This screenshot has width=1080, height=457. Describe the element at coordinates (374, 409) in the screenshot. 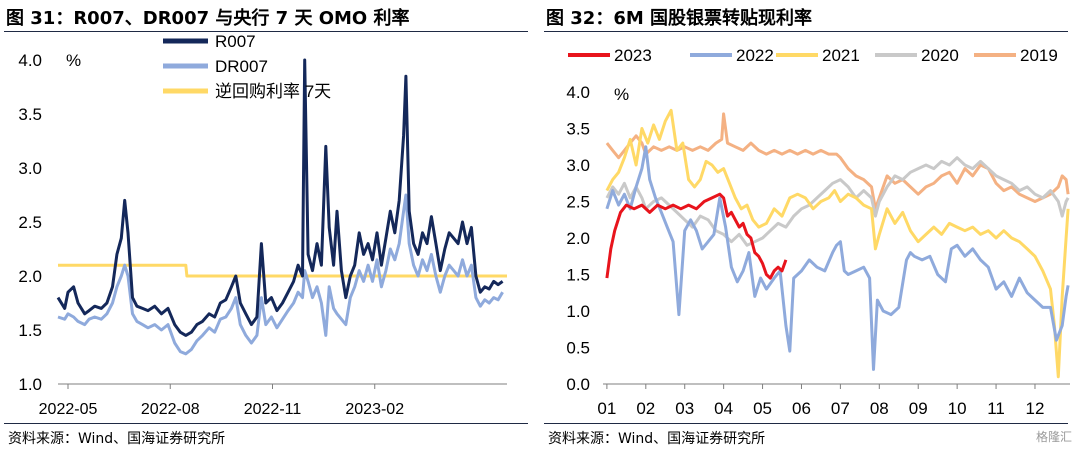

I see `x-tick-label: 2023-02` at that location.